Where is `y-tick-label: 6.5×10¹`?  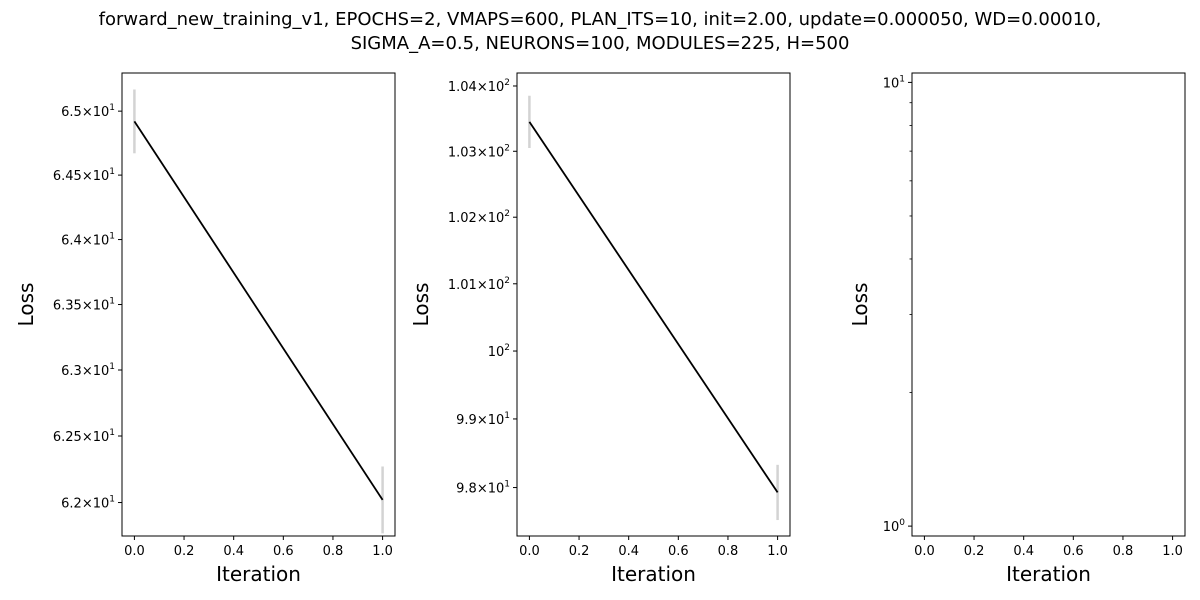 y-tick-label: 6.5×10¹ is located at coordinates (88, 111).